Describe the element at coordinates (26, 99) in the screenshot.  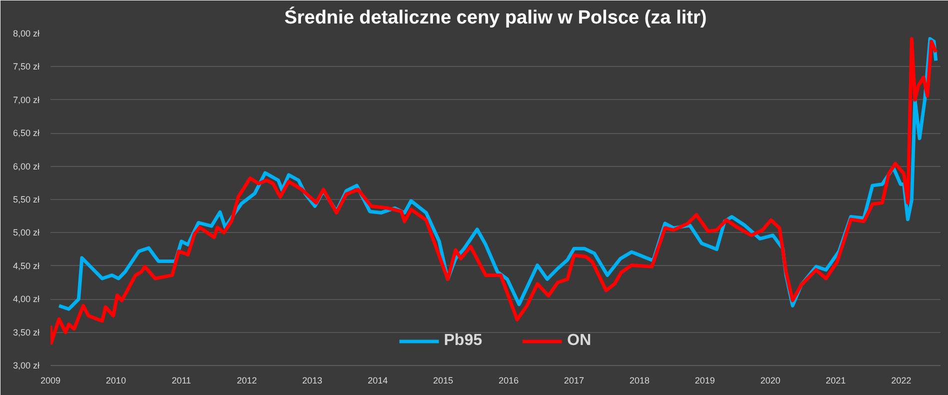
I see `y-tick-label: 7,00 zł` at that location.